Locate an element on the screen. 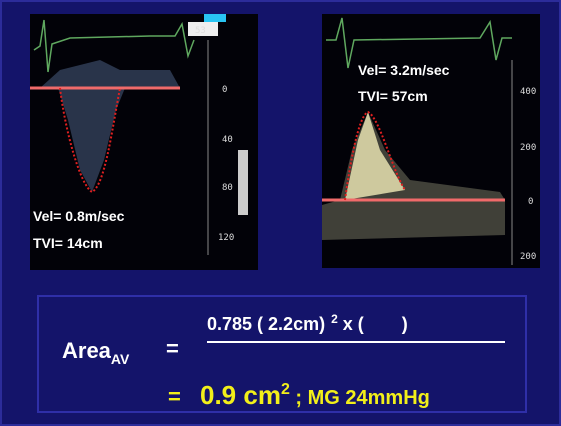 This screenshot has width=561, height=426. lhs-text: Area is located at coordinates (87, 350).